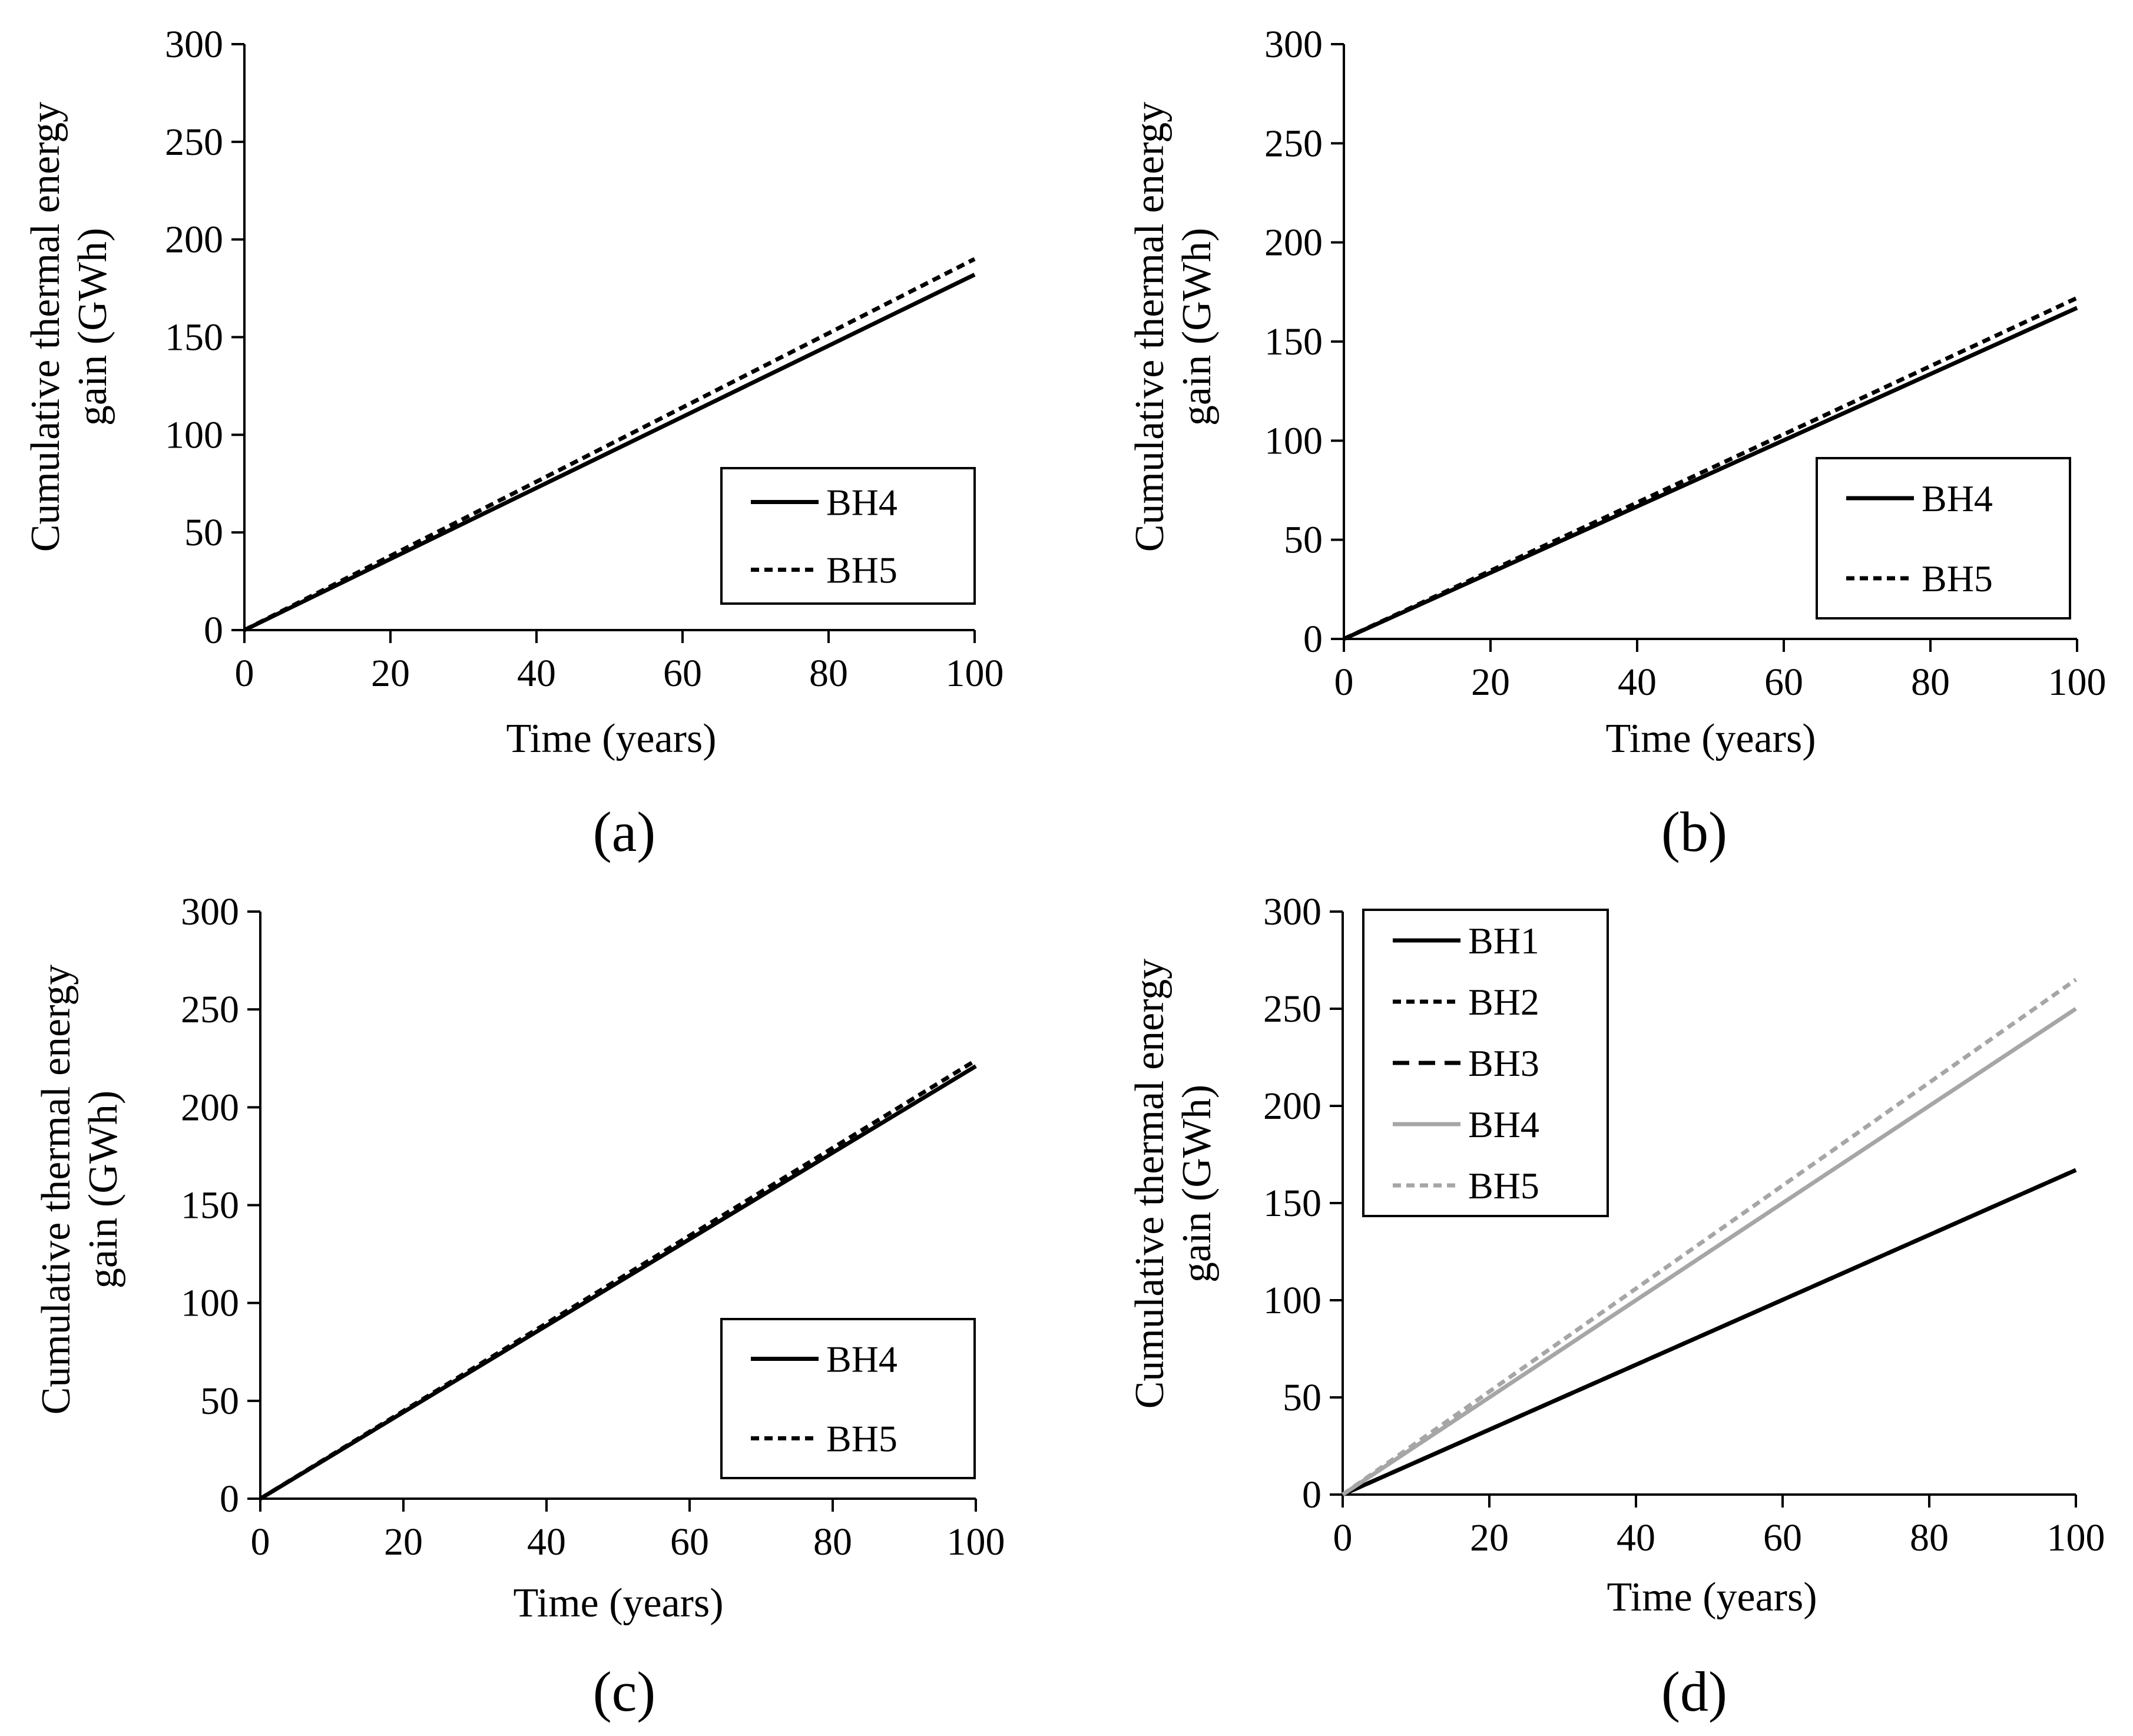 The width and height of the screenshot is (2133, 1736). I want to click on legend-label-bh3: BH3, so click(1504, 1063).